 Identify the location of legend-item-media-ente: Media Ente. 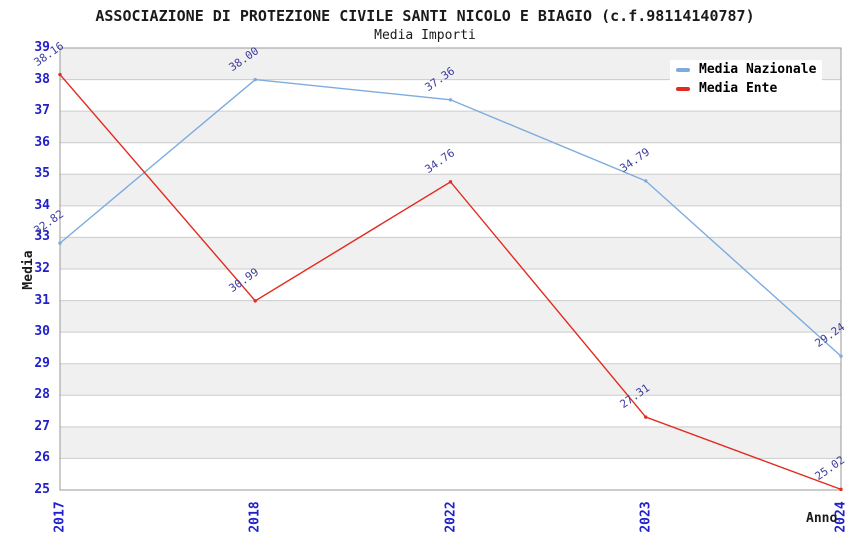
(746, 88).